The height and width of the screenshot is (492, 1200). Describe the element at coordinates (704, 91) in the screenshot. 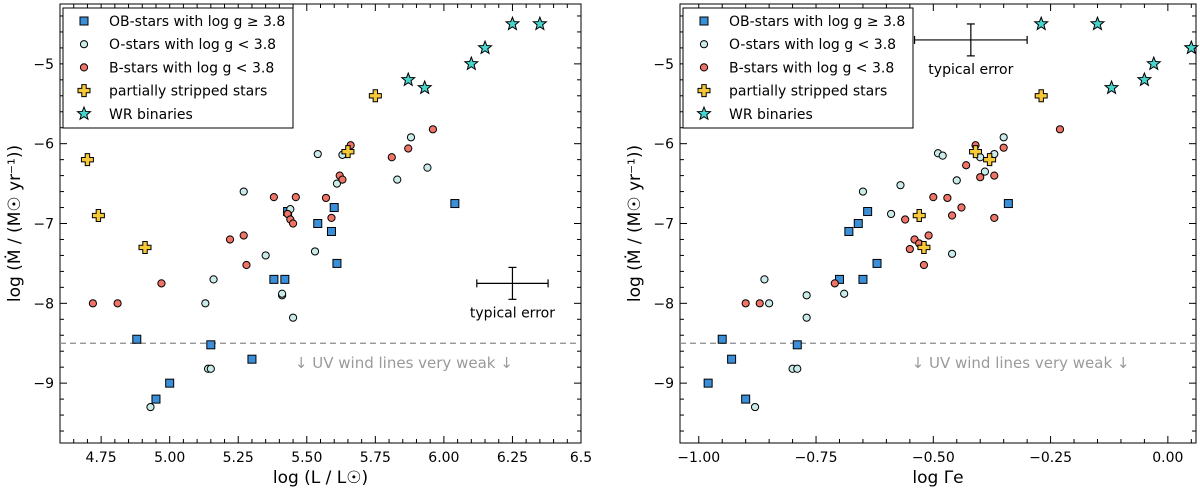

I see `legend-marker-ps` at that location.